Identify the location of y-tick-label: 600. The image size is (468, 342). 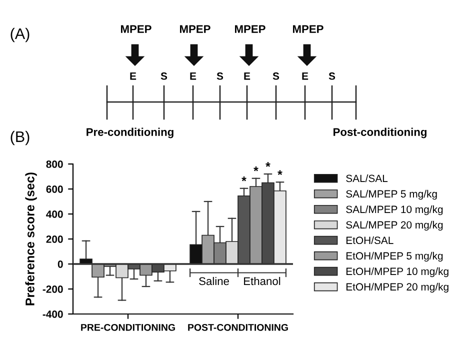
(54, 189).